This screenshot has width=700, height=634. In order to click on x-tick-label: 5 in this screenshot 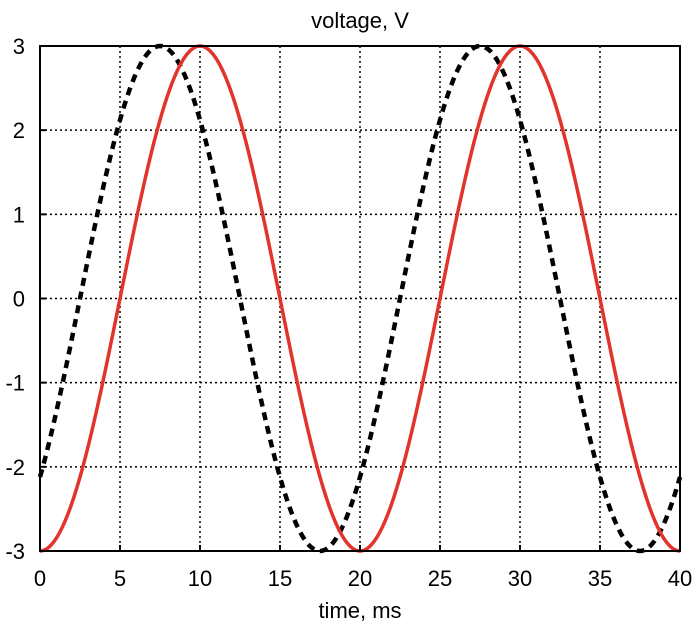, I will do `click(120, 578)`.